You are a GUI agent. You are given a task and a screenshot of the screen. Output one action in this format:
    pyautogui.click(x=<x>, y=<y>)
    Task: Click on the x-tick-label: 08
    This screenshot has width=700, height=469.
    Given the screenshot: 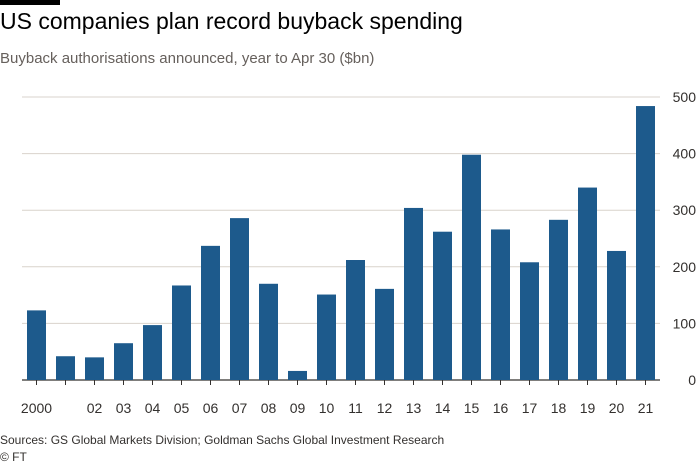 What is the action you would take?
    pyautogui.click(x=269, y=408)
    